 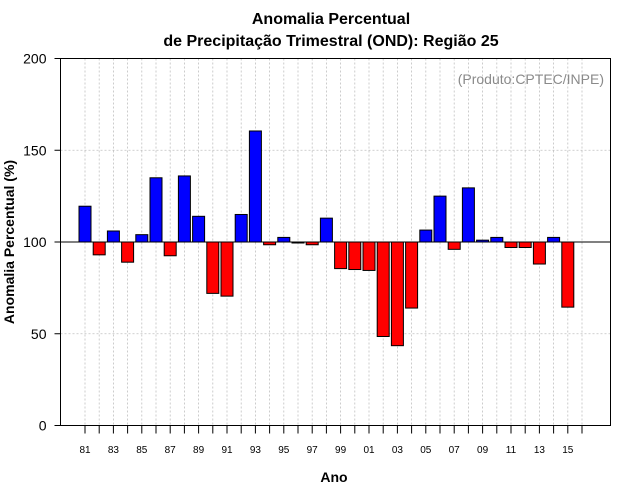 I want to click on ytick-label: 0, so click(x=43, y=426).